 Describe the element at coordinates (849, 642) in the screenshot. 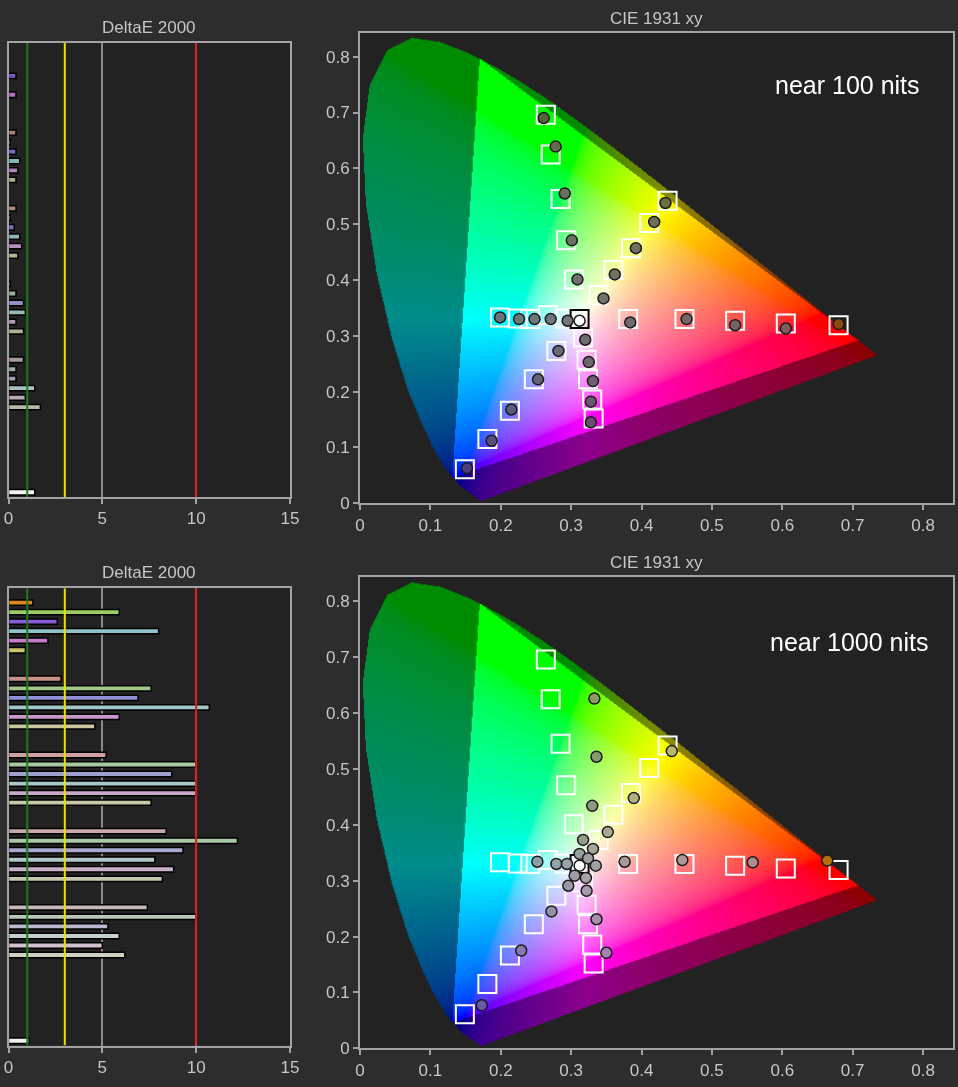

I see `annotation: near 1000 nits` at that location.